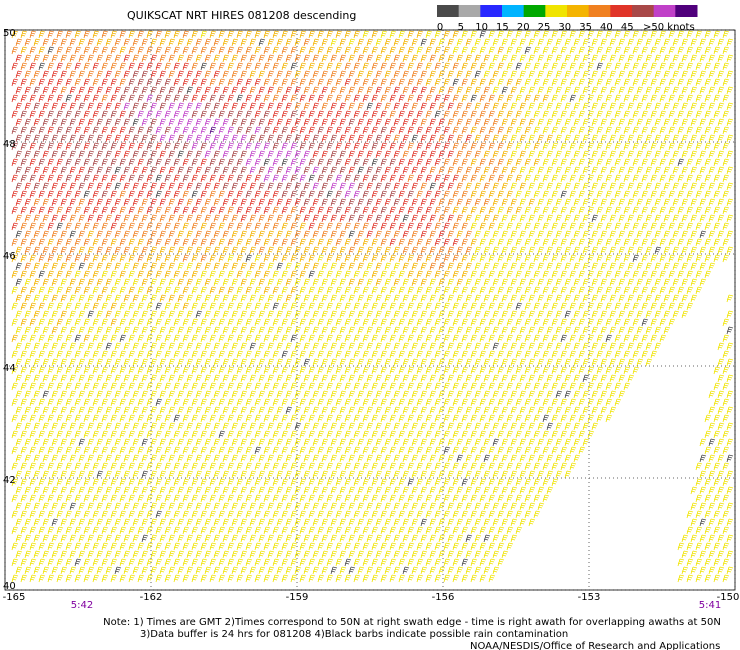 This screenshot has width=740, height=650. I want to click on lat-label: 44, so click(9, 368).